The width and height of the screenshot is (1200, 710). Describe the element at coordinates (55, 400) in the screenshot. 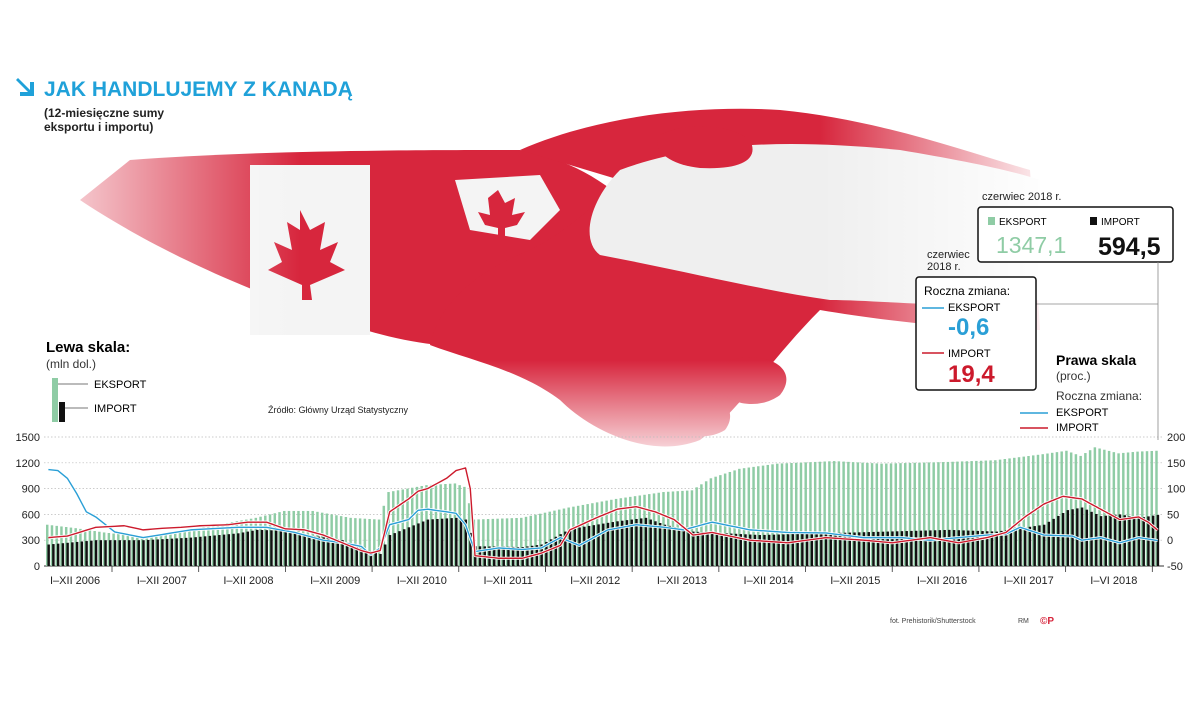

I see `legend-export-swatch` at that location.